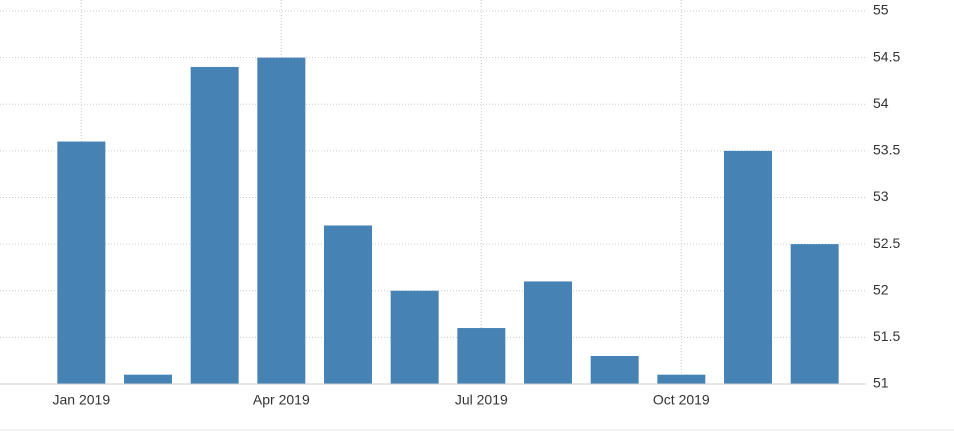  I want to click on y-tick-label: 52, so click(881, 289).